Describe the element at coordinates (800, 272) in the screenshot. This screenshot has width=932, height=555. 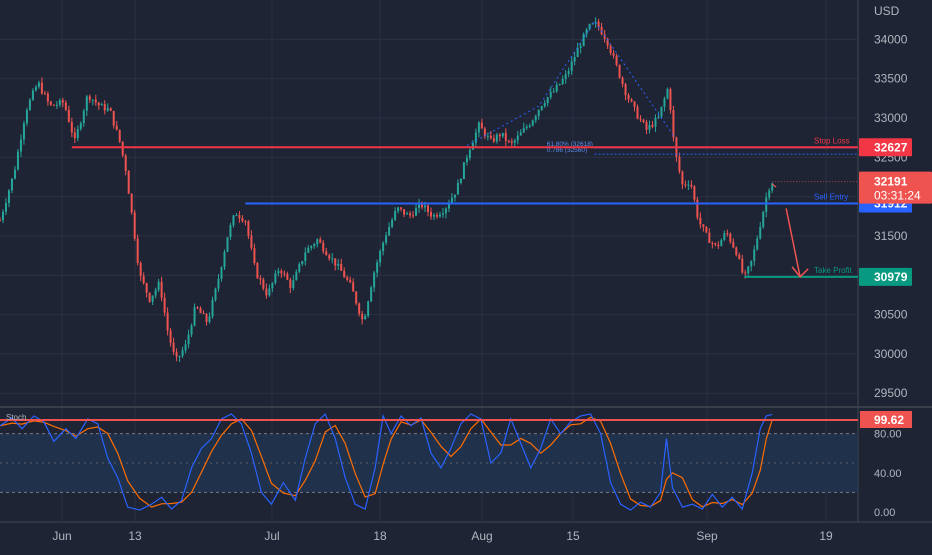
I see `sell-arrow-head` at that location.